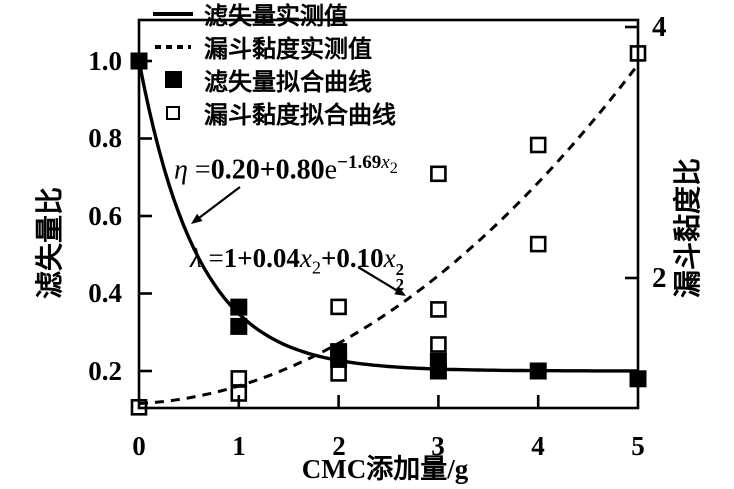 Image resolution: width=734 pixels, height=489 pixels. Describe the element at coordinates (538, 446) in the screenshot. I see `x-tick-label-4: 4` at that location.